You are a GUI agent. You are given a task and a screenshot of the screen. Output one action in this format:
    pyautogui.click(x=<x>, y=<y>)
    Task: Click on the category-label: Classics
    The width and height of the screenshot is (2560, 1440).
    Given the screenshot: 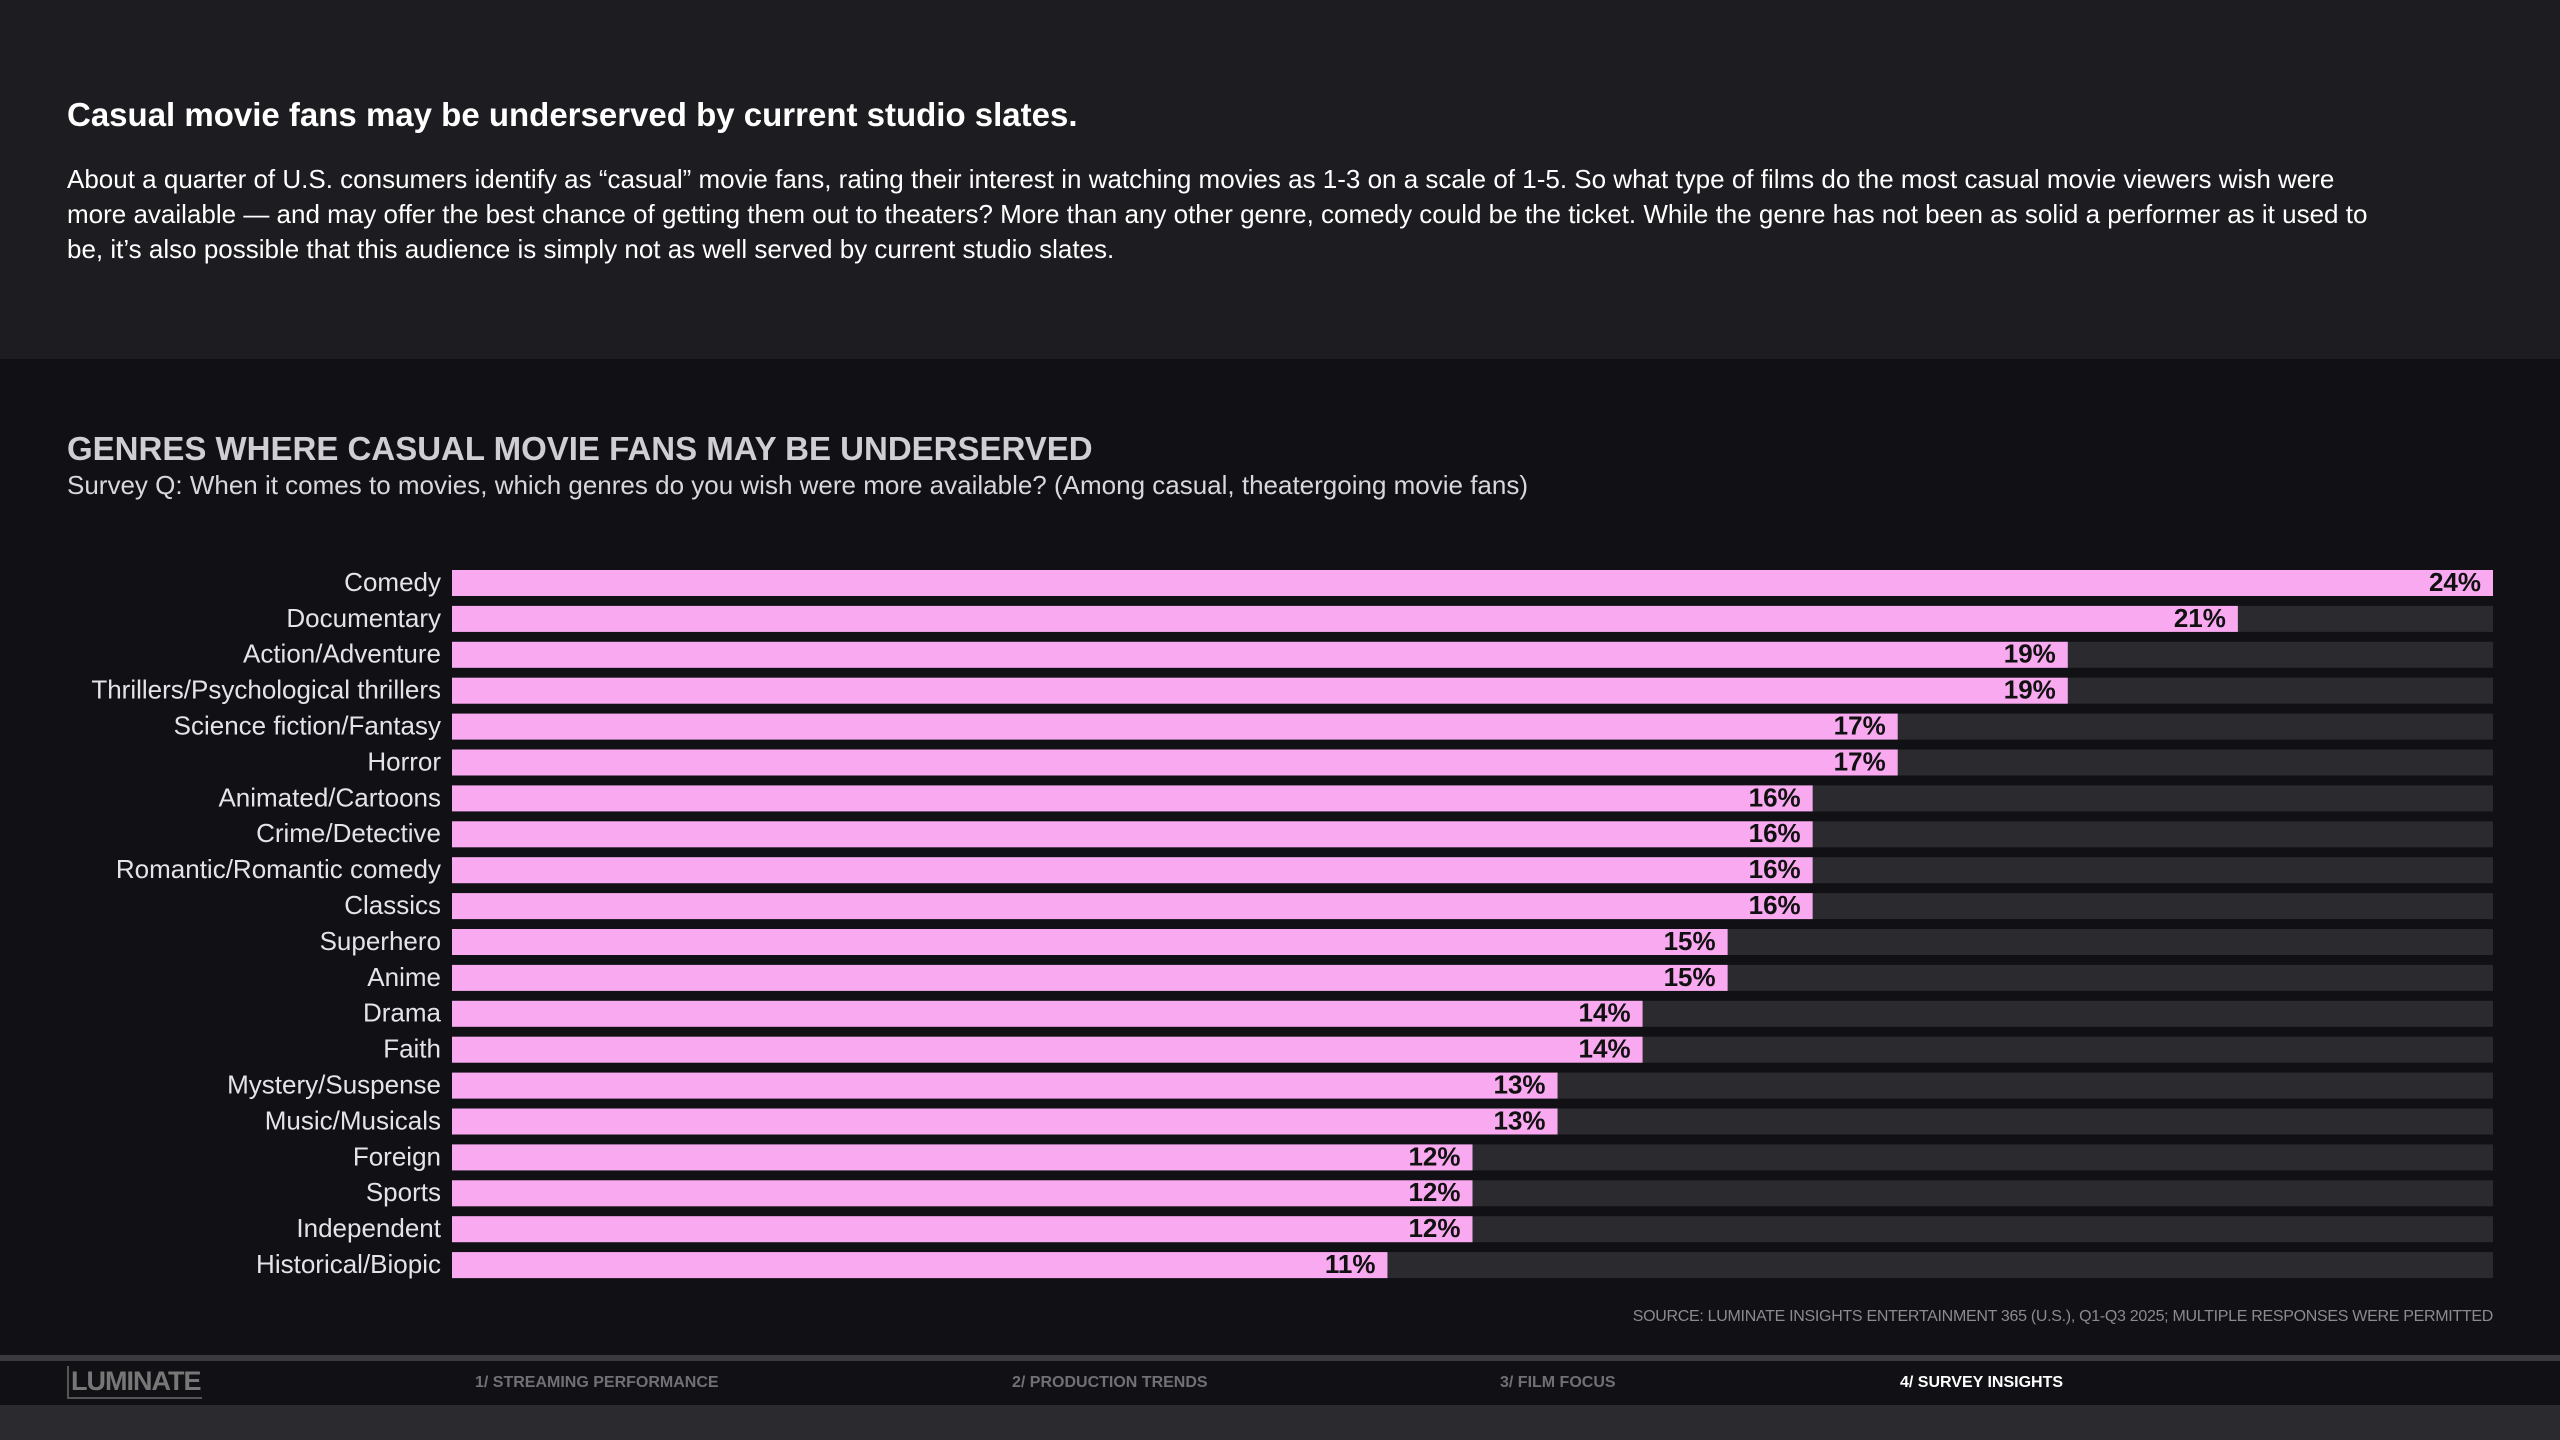 What is the action you would take?
    pyautogui.click(x=392, y=905)
    